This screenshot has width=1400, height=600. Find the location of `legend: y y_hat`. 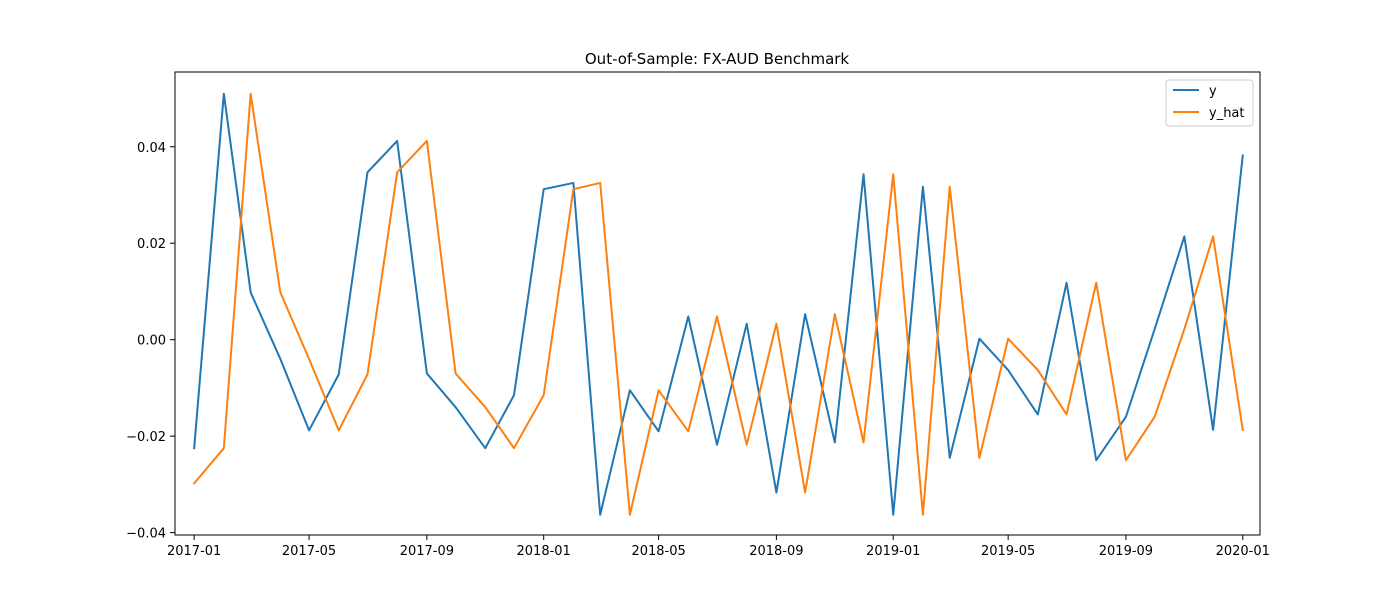

legend: y y_hat is located at coordinates (1209, 103).